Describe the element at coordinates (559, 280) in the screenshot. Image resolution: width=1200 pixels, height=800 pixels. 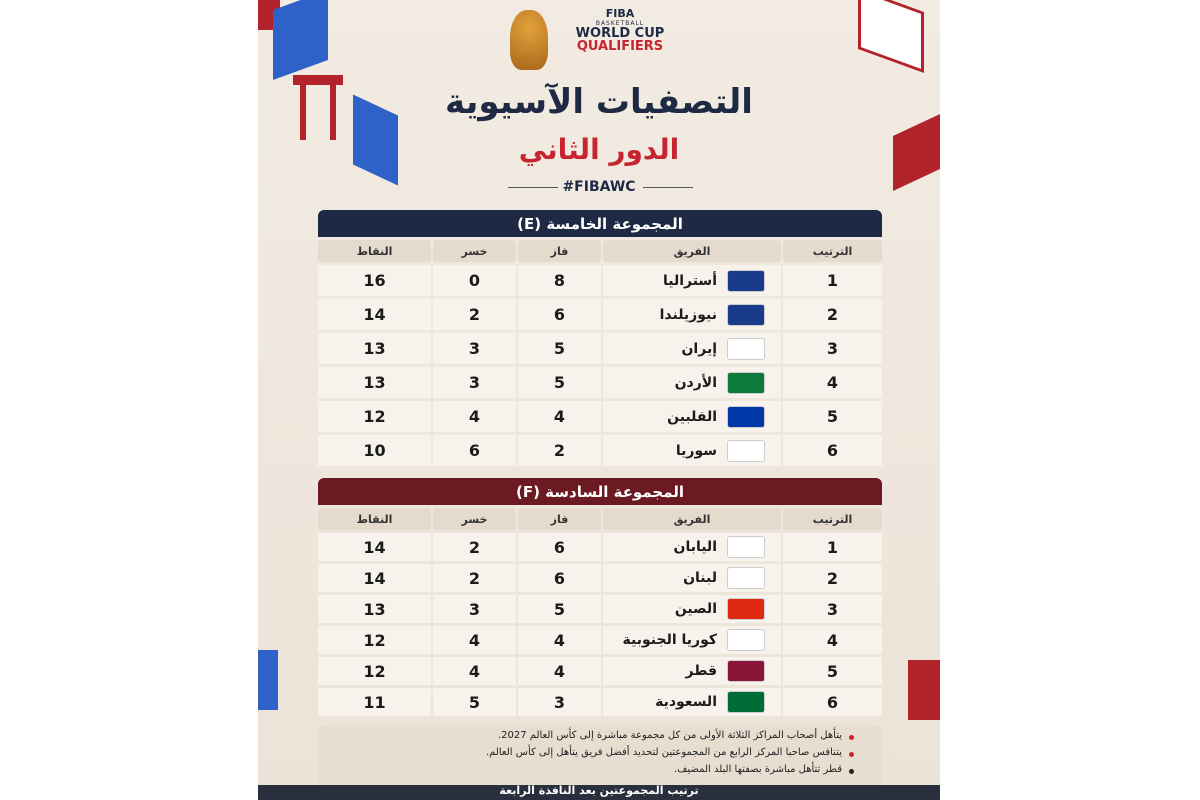
I see `stat: 8` at that location.